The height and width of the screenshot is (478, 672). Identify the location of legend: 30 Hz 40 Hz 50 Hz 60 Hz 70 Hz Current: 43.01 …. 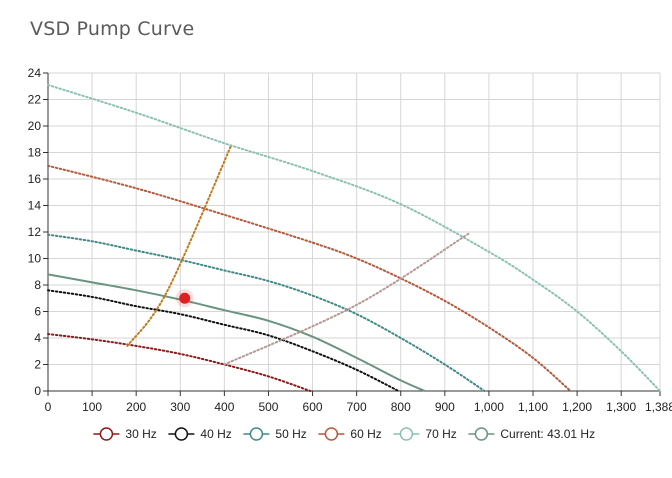
(344, 434).